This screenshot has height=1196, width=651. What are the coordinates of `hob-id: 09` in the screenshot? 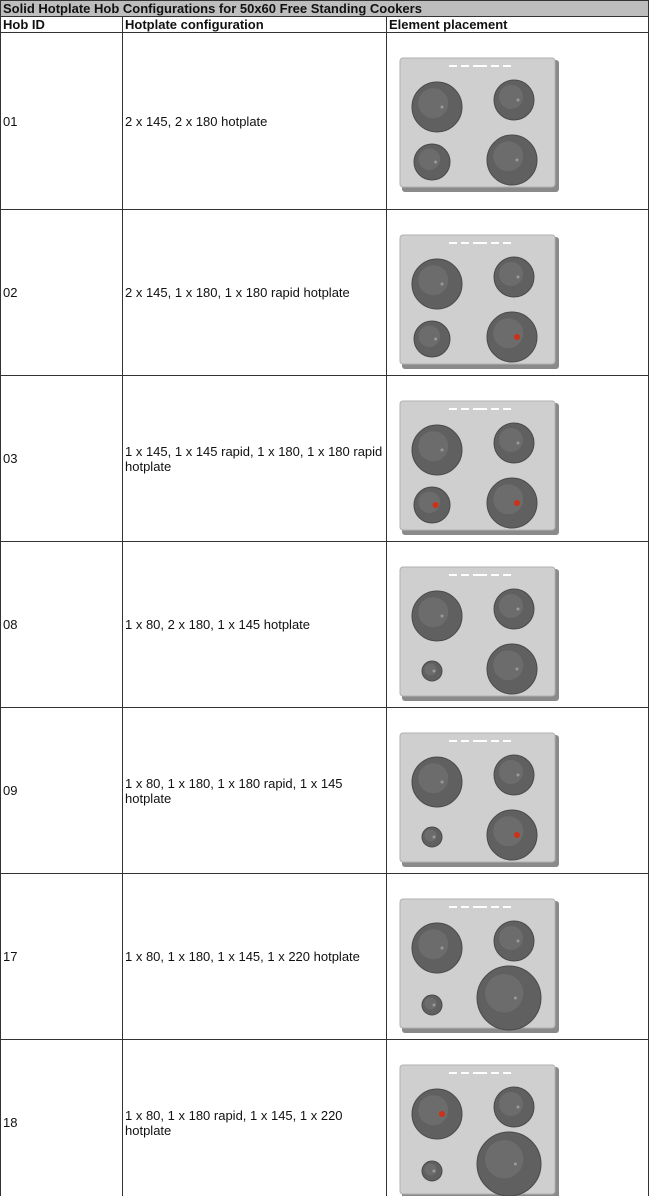 It's located at (61, 790).